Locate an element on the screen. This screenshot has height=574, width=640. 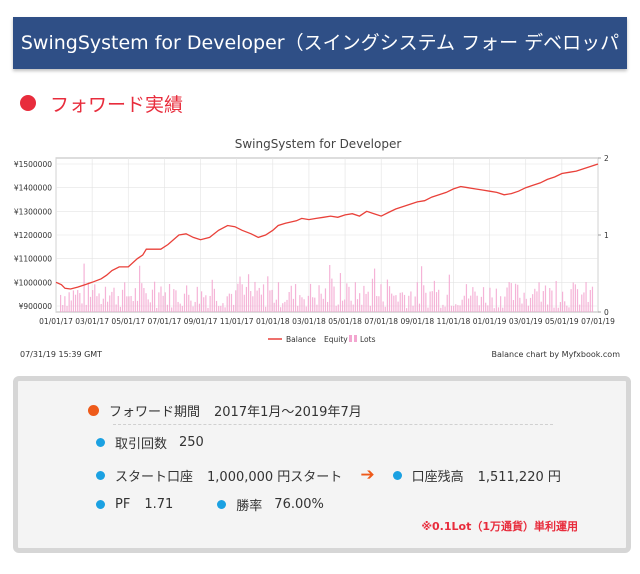
balance-value: 1,511,220 円 is located at coordinates (519, 477).